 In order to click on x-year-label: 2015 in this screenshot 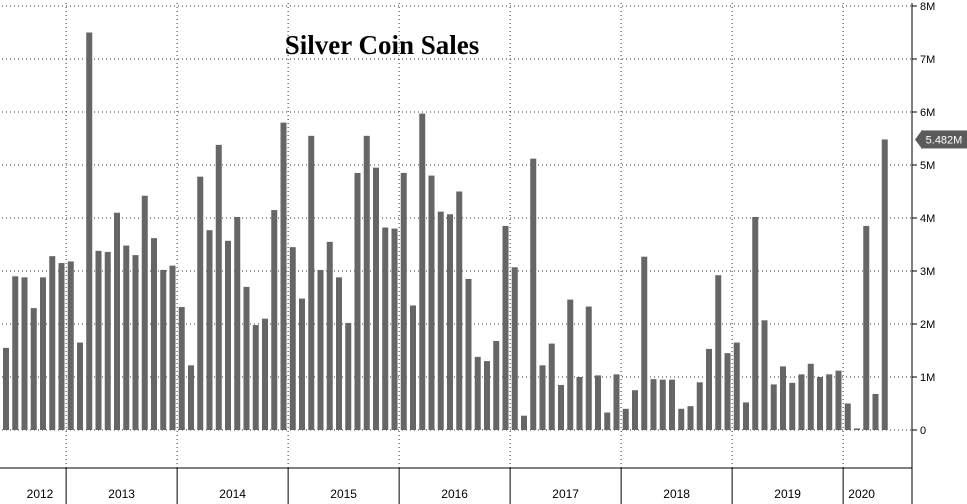, I will do `click(343, 494)`.